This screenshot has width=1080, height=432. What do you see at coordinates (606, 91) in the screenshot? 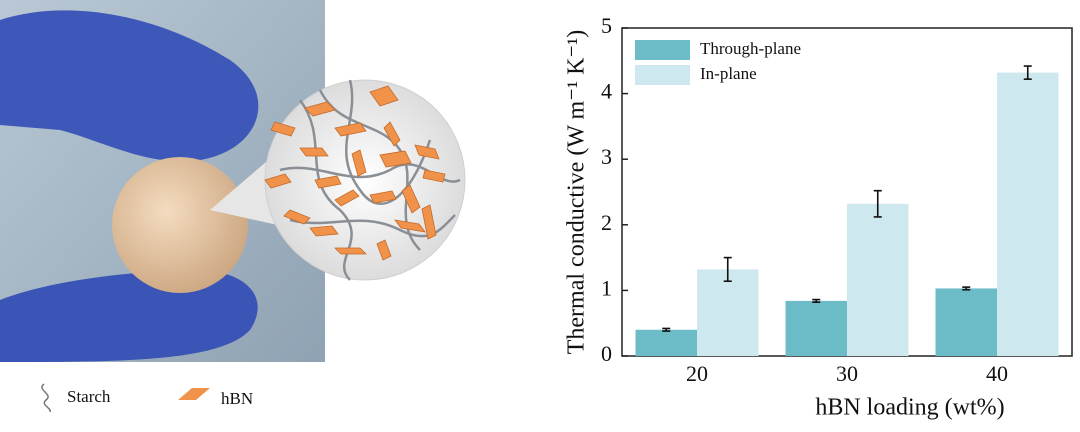
I see `y-tick-label: 4` at bounding box center [606, 91].